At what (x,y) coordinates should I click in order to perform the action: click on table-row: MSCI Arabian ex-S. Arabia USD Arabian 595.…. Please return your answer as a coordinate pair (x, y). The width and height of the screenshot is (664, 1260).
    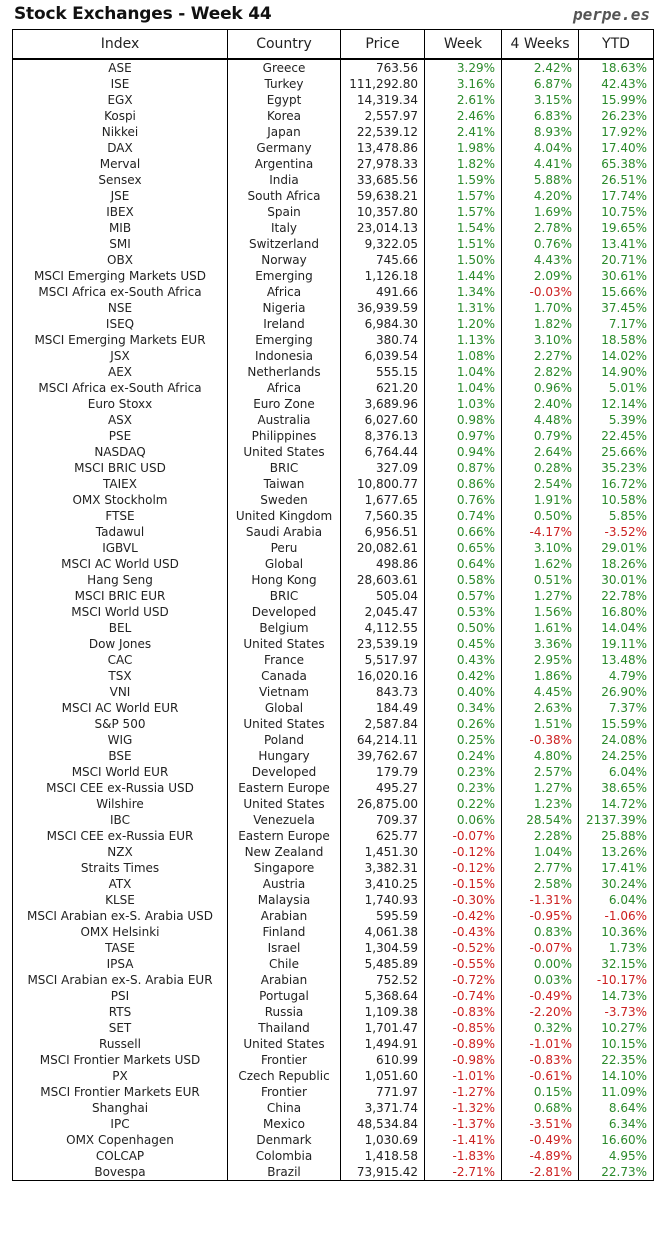
    Looking at the image, I should click on (333, 916).